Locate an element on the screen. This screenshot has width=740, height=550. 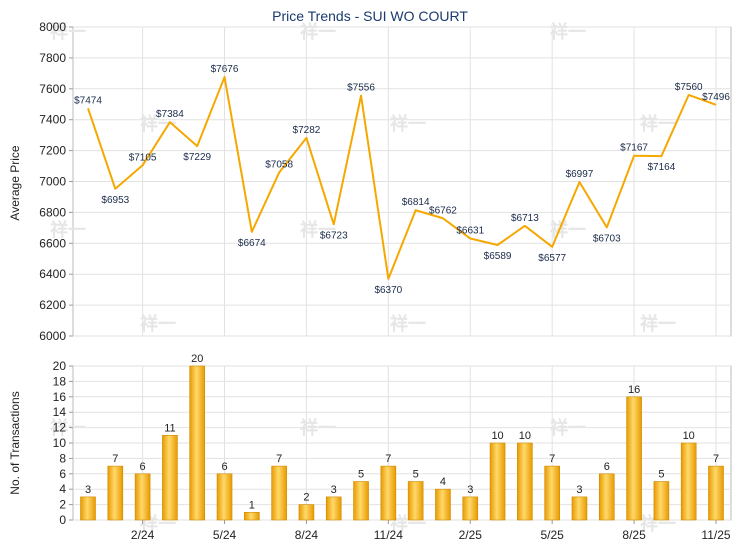
price-y-tick-label: 6200 is located at coordinates (52, 305).